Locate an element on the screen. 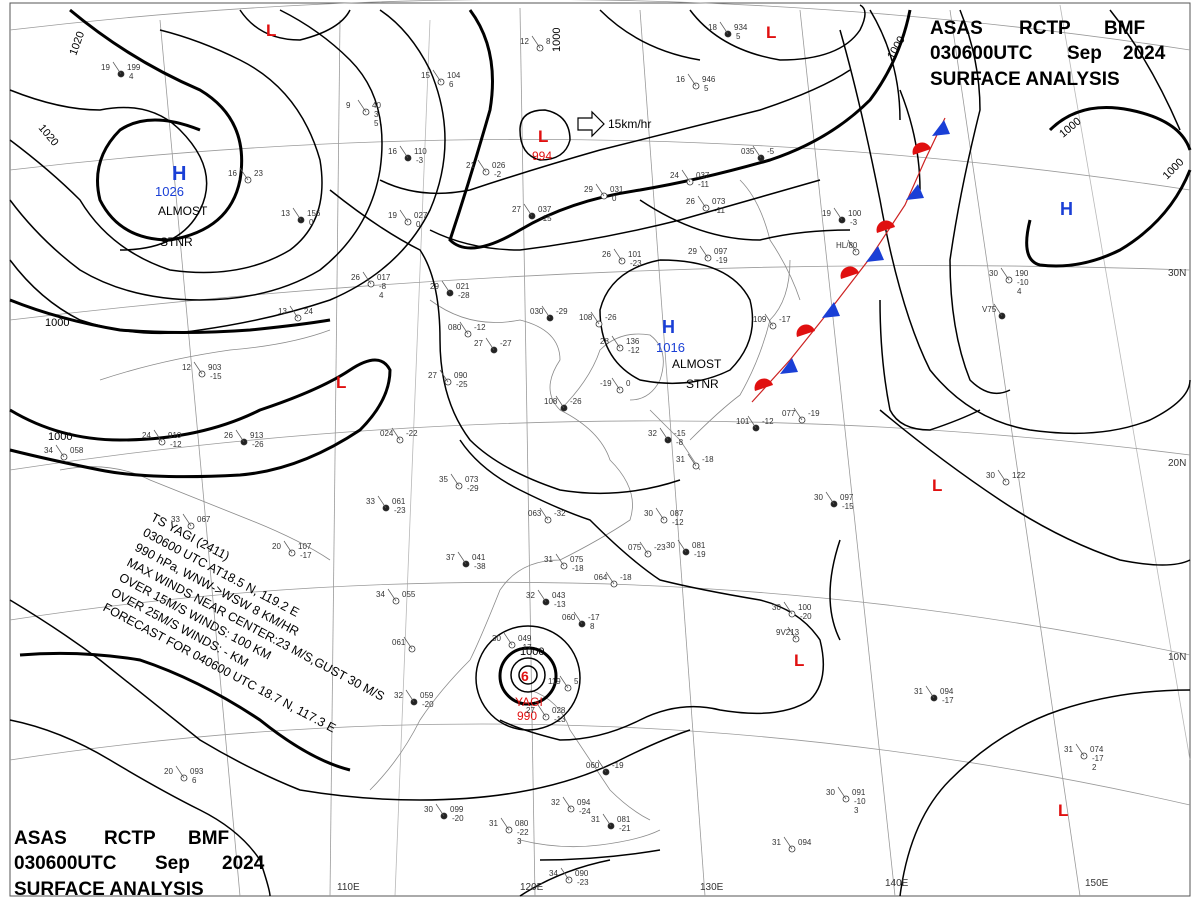 The height and width of the screenshot is (924, 1200). station-plot: 30 081-19 is located at coordinates (686, 549).